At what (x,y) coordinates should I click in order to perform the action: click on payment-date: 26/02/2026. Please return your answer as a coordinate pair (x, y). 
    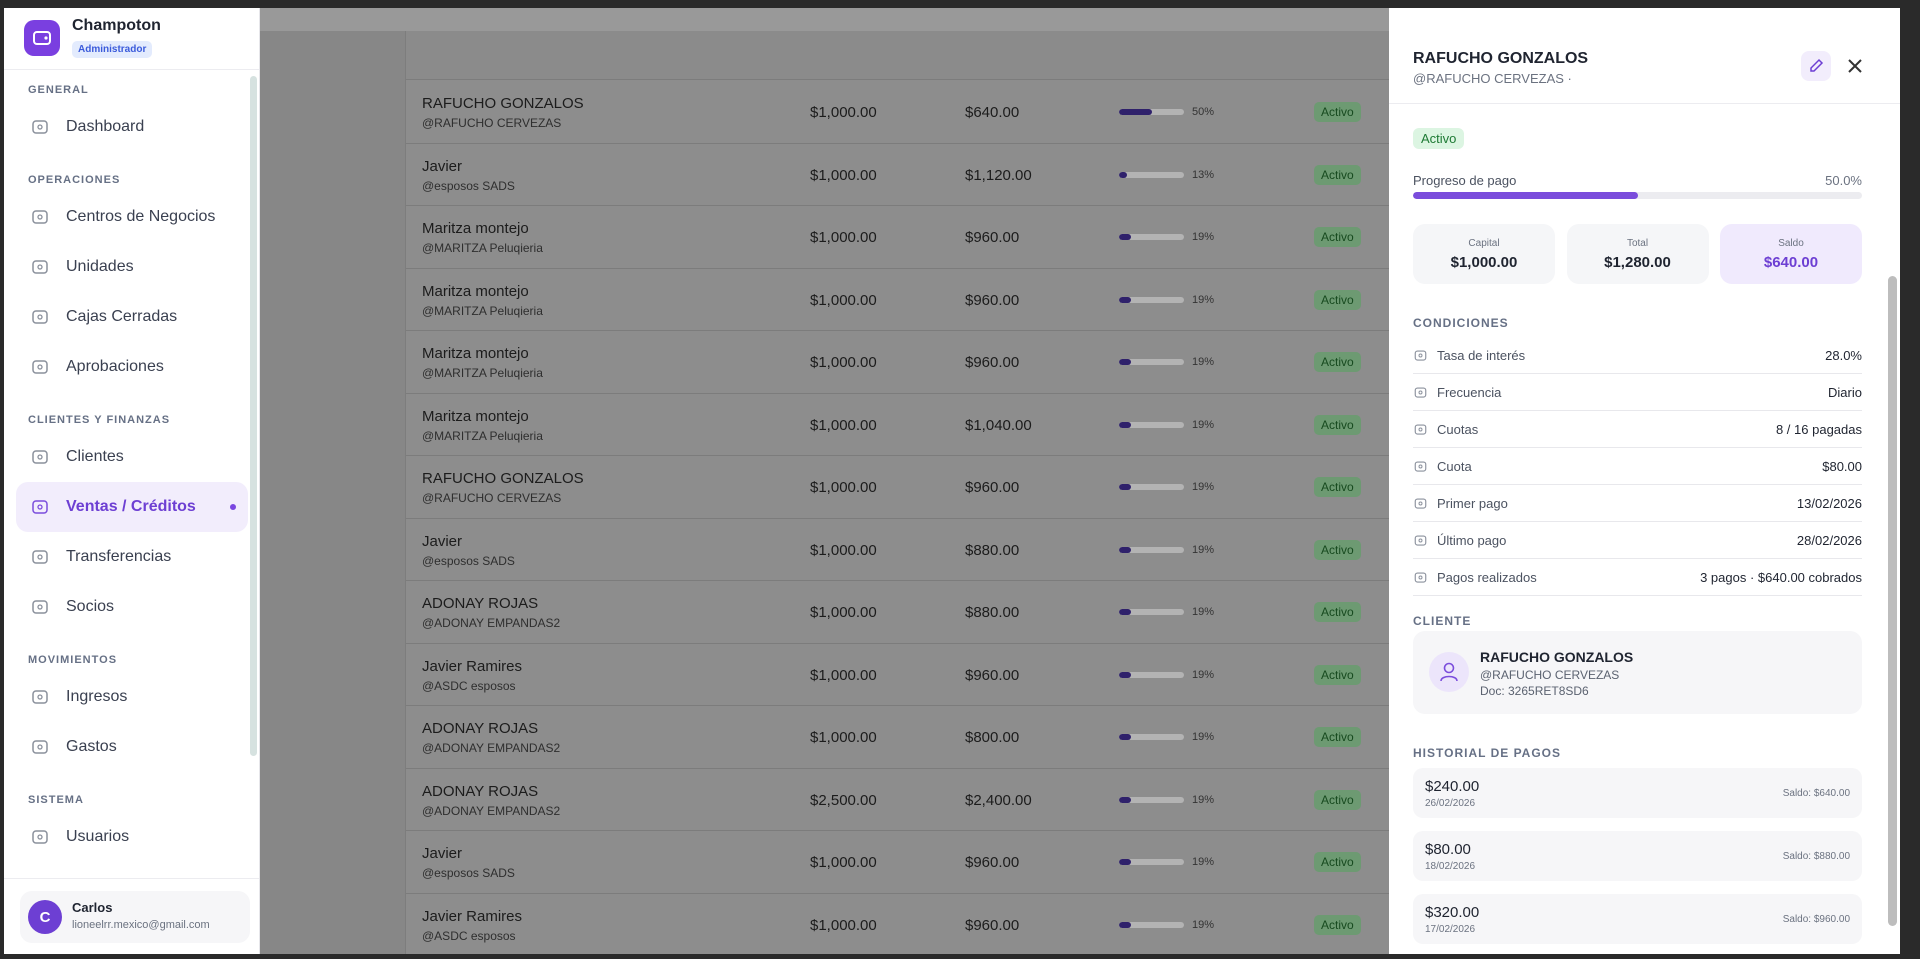
    Looking at the image, I should click on (1450, 803).